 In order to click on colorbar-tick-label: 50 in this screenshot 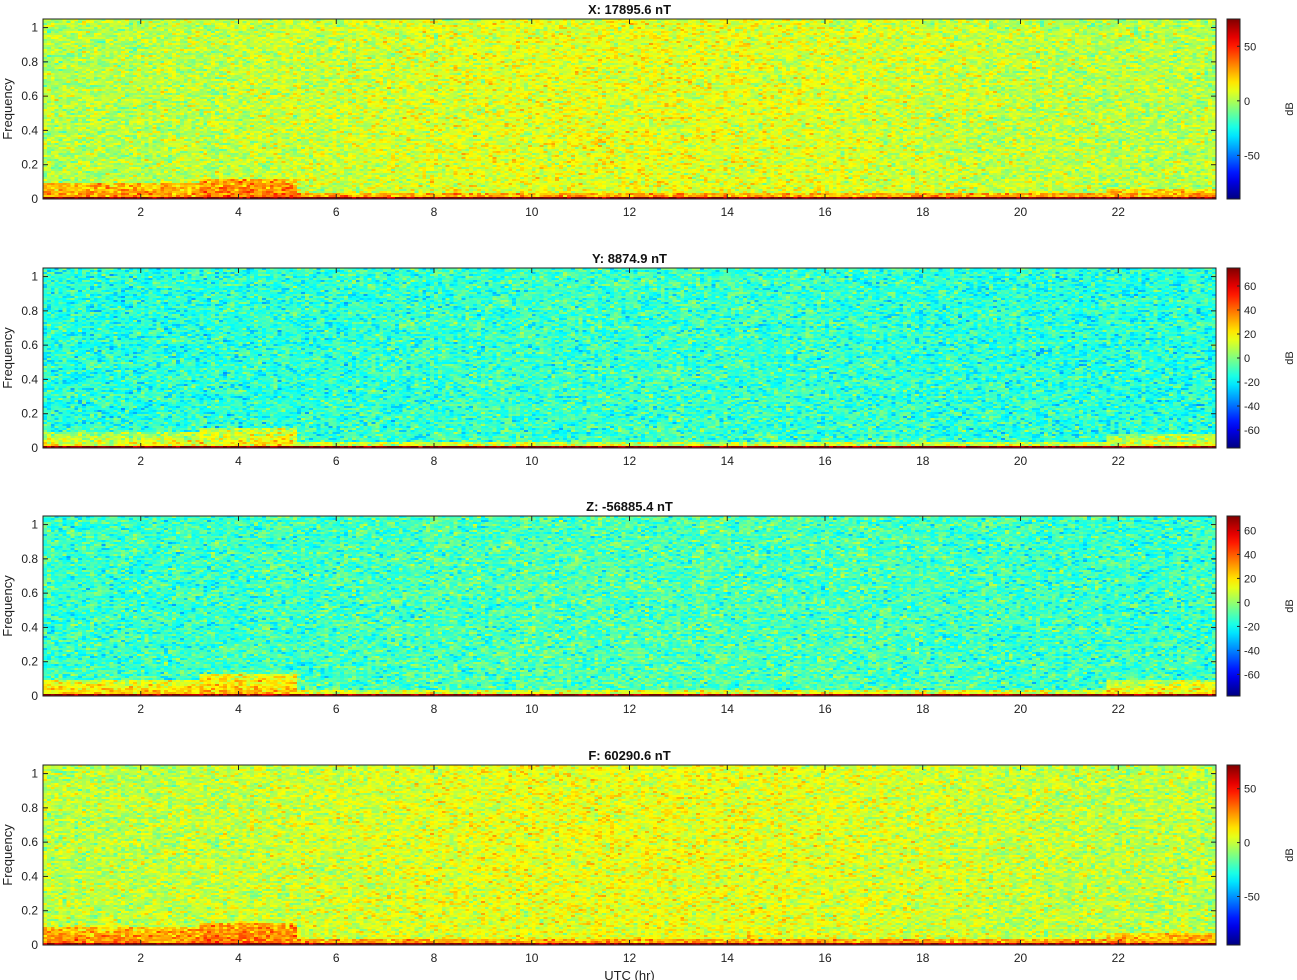, I will do `click(1250, 790)`.